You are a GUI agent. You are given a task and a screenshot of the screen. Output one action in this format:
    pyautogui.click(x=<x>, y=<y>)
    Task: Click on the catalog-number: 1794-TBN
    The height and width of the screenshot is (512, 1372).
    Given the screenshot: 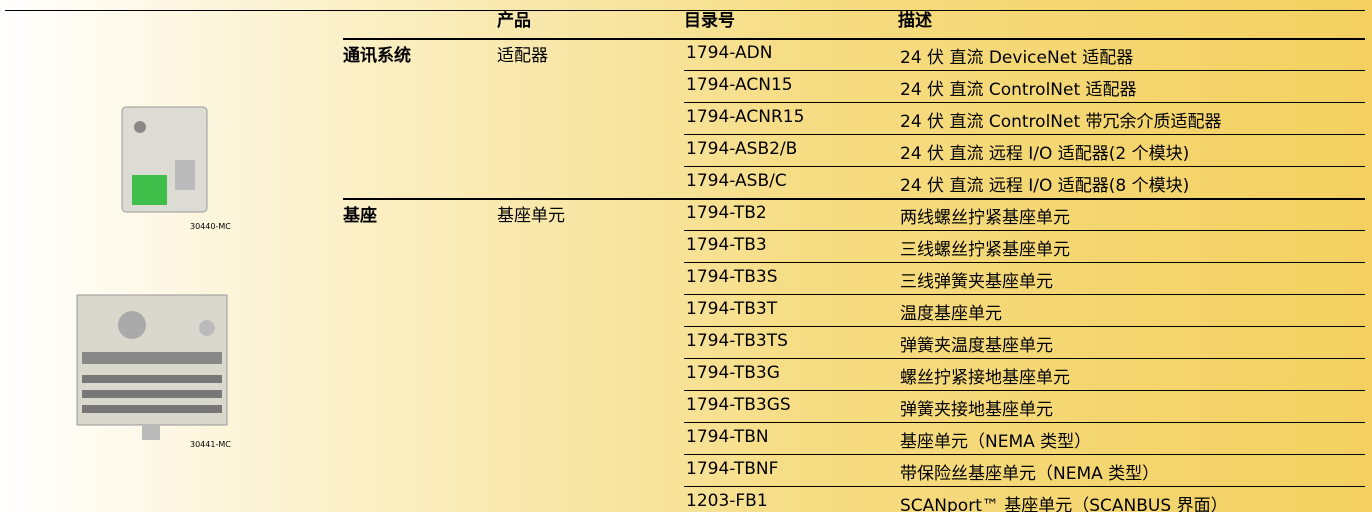 What is the action you would take?
    pyautogui.click(x=727, y=437)
    